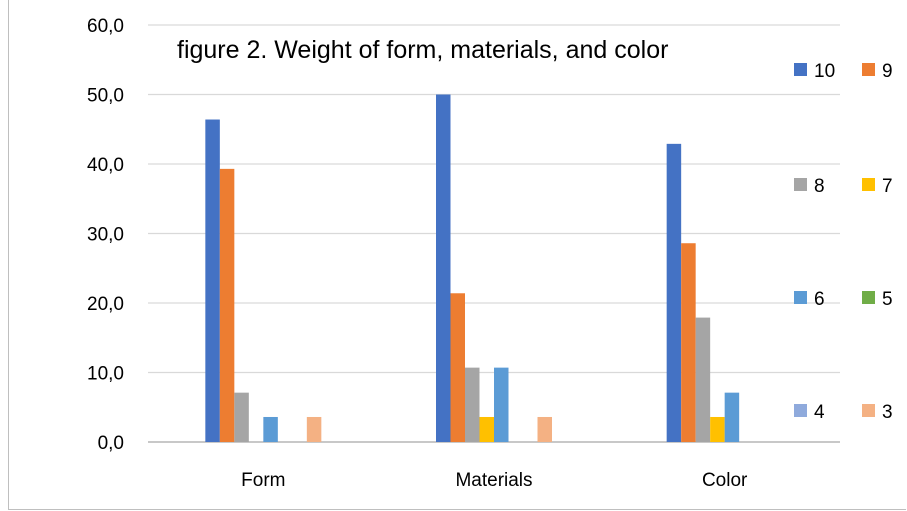 The width and height of the screenshot is (907, 511). What do you see at coordinates (887, 412) in the screenshot?
I see `legend-label-3: 3` at bounding box center [887, 412].